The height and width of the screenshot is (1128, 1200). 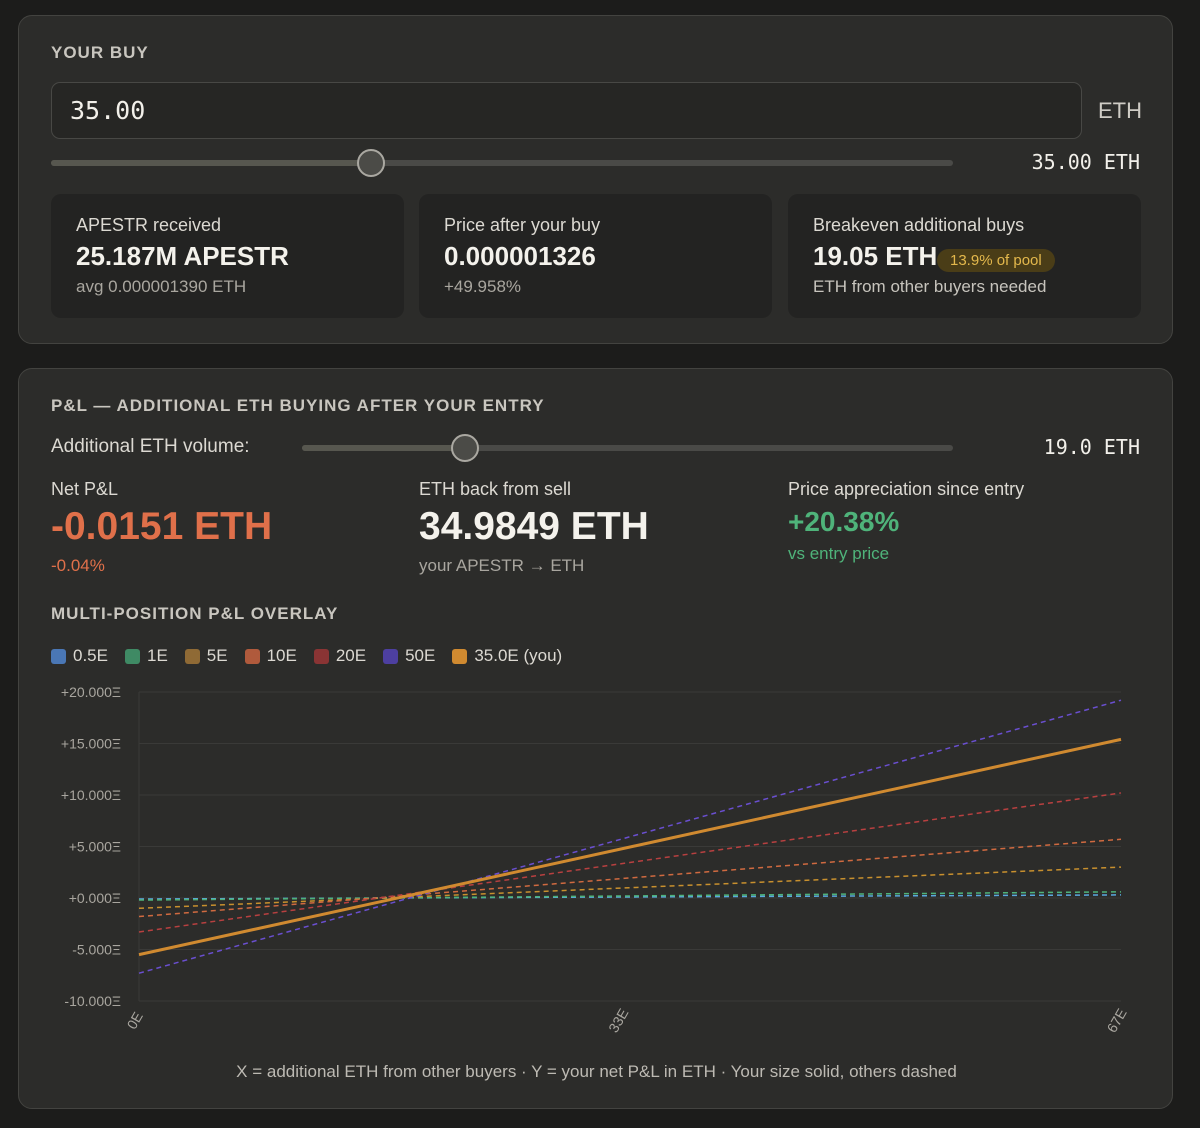 What do you see at coordinates (420, 655) in the screenshot?
I see `legend-label: 50E` at bounding box center [420, 655].